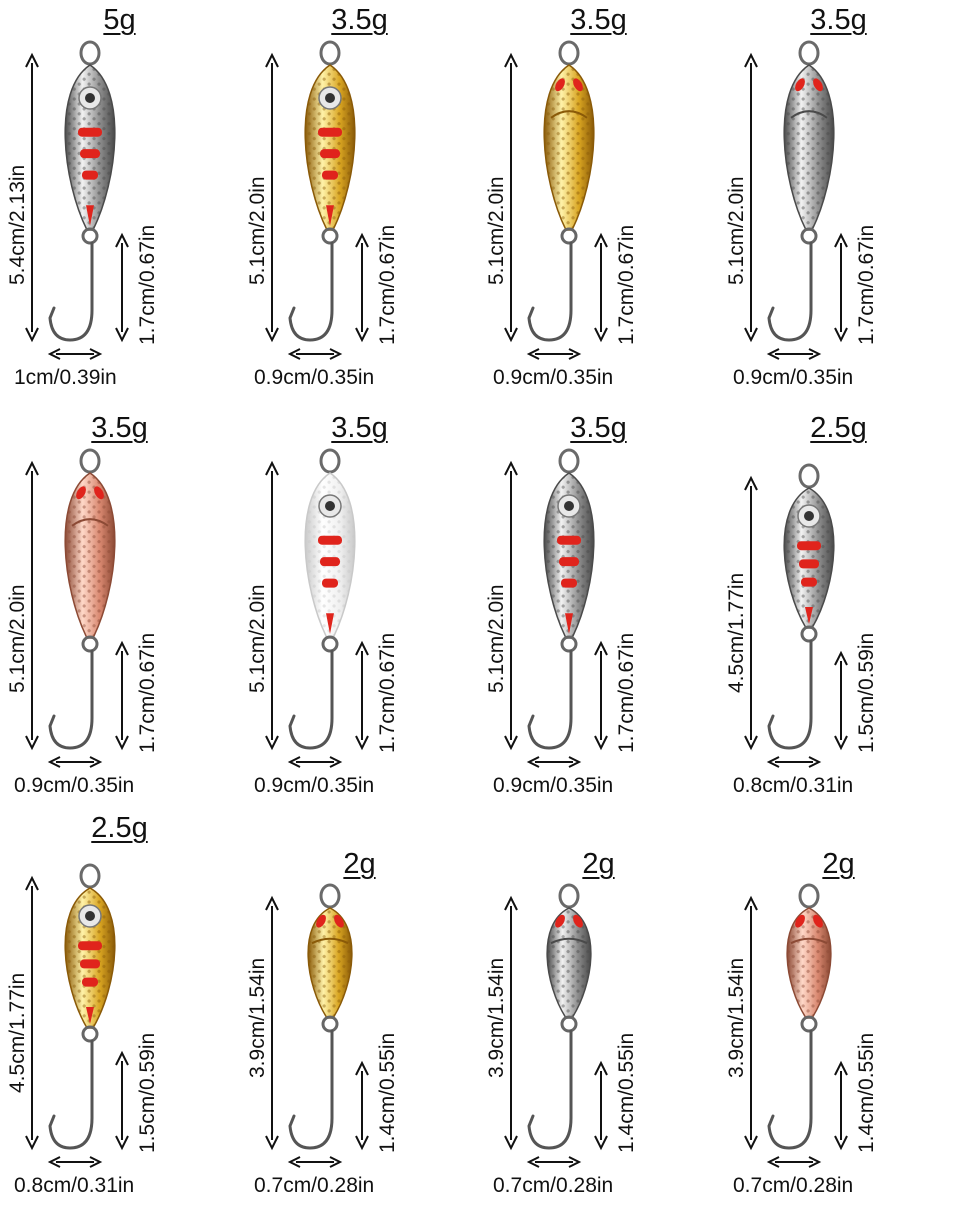 The height and width of the screenshot is (1208, 958). What do you see at coordinates (119, 200) in the screenshot?
I see `lure-card: 5g 5.4cm/2.13in 1.7cm/0.67in 1cm/0.39in` at bounding box center [119, 200].